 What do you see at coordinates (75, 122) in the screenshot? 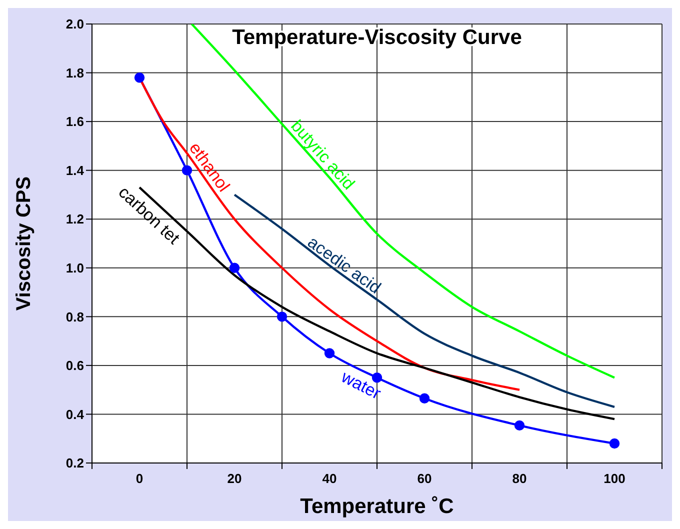
I see `y-tick-label: 1.6` at bounding box center [75, 122].